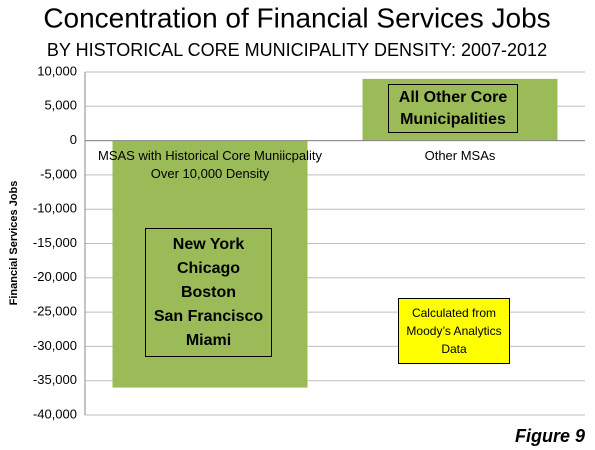 The height and width of the screenshot is (450, 595). Describe the element at coordinates (55, 345) in the screenshot. I see `y-tick-label: -30,000` at that location.